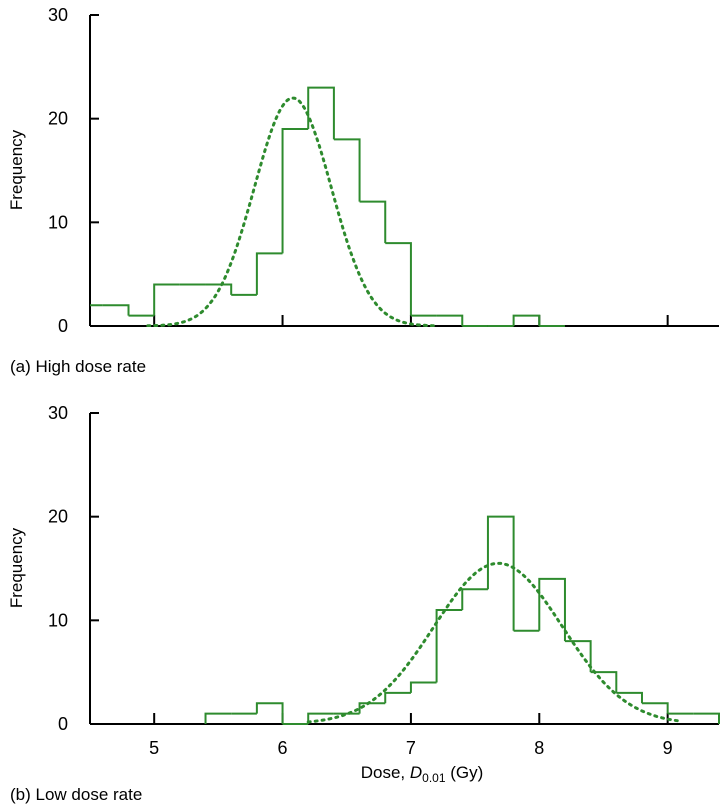  What do you see at coordinates (58, 15) in the screenshot?
I see `panel-a-y-tick-label: 30` at bounding box center [58, 15].